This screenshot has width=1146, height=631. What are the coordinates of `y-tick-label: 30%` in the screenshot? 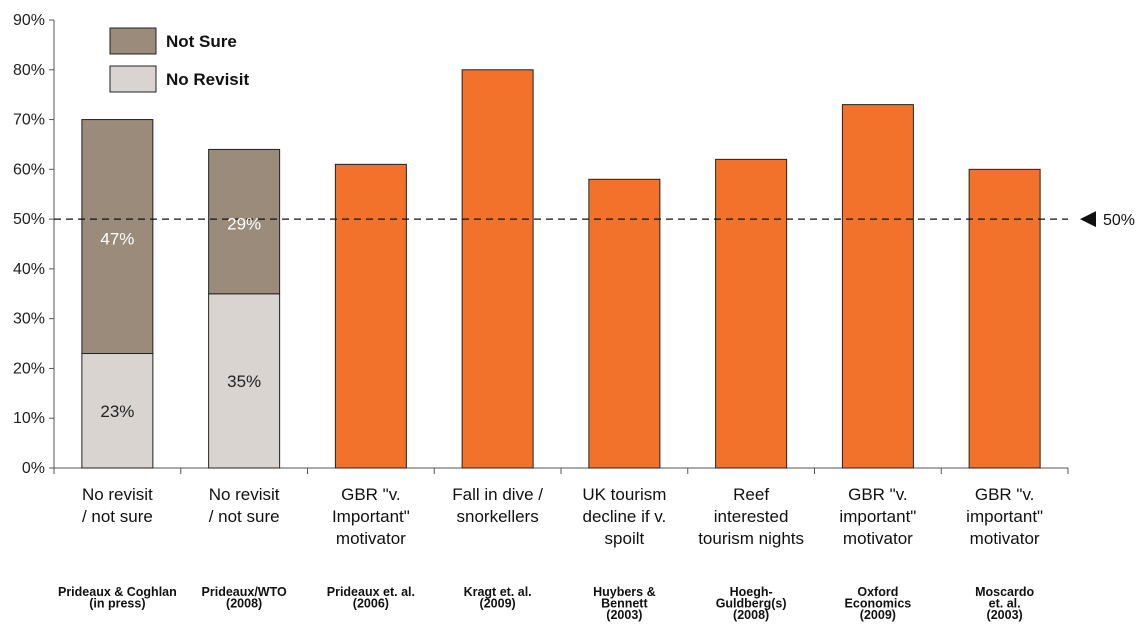 It's located at (29, 319).